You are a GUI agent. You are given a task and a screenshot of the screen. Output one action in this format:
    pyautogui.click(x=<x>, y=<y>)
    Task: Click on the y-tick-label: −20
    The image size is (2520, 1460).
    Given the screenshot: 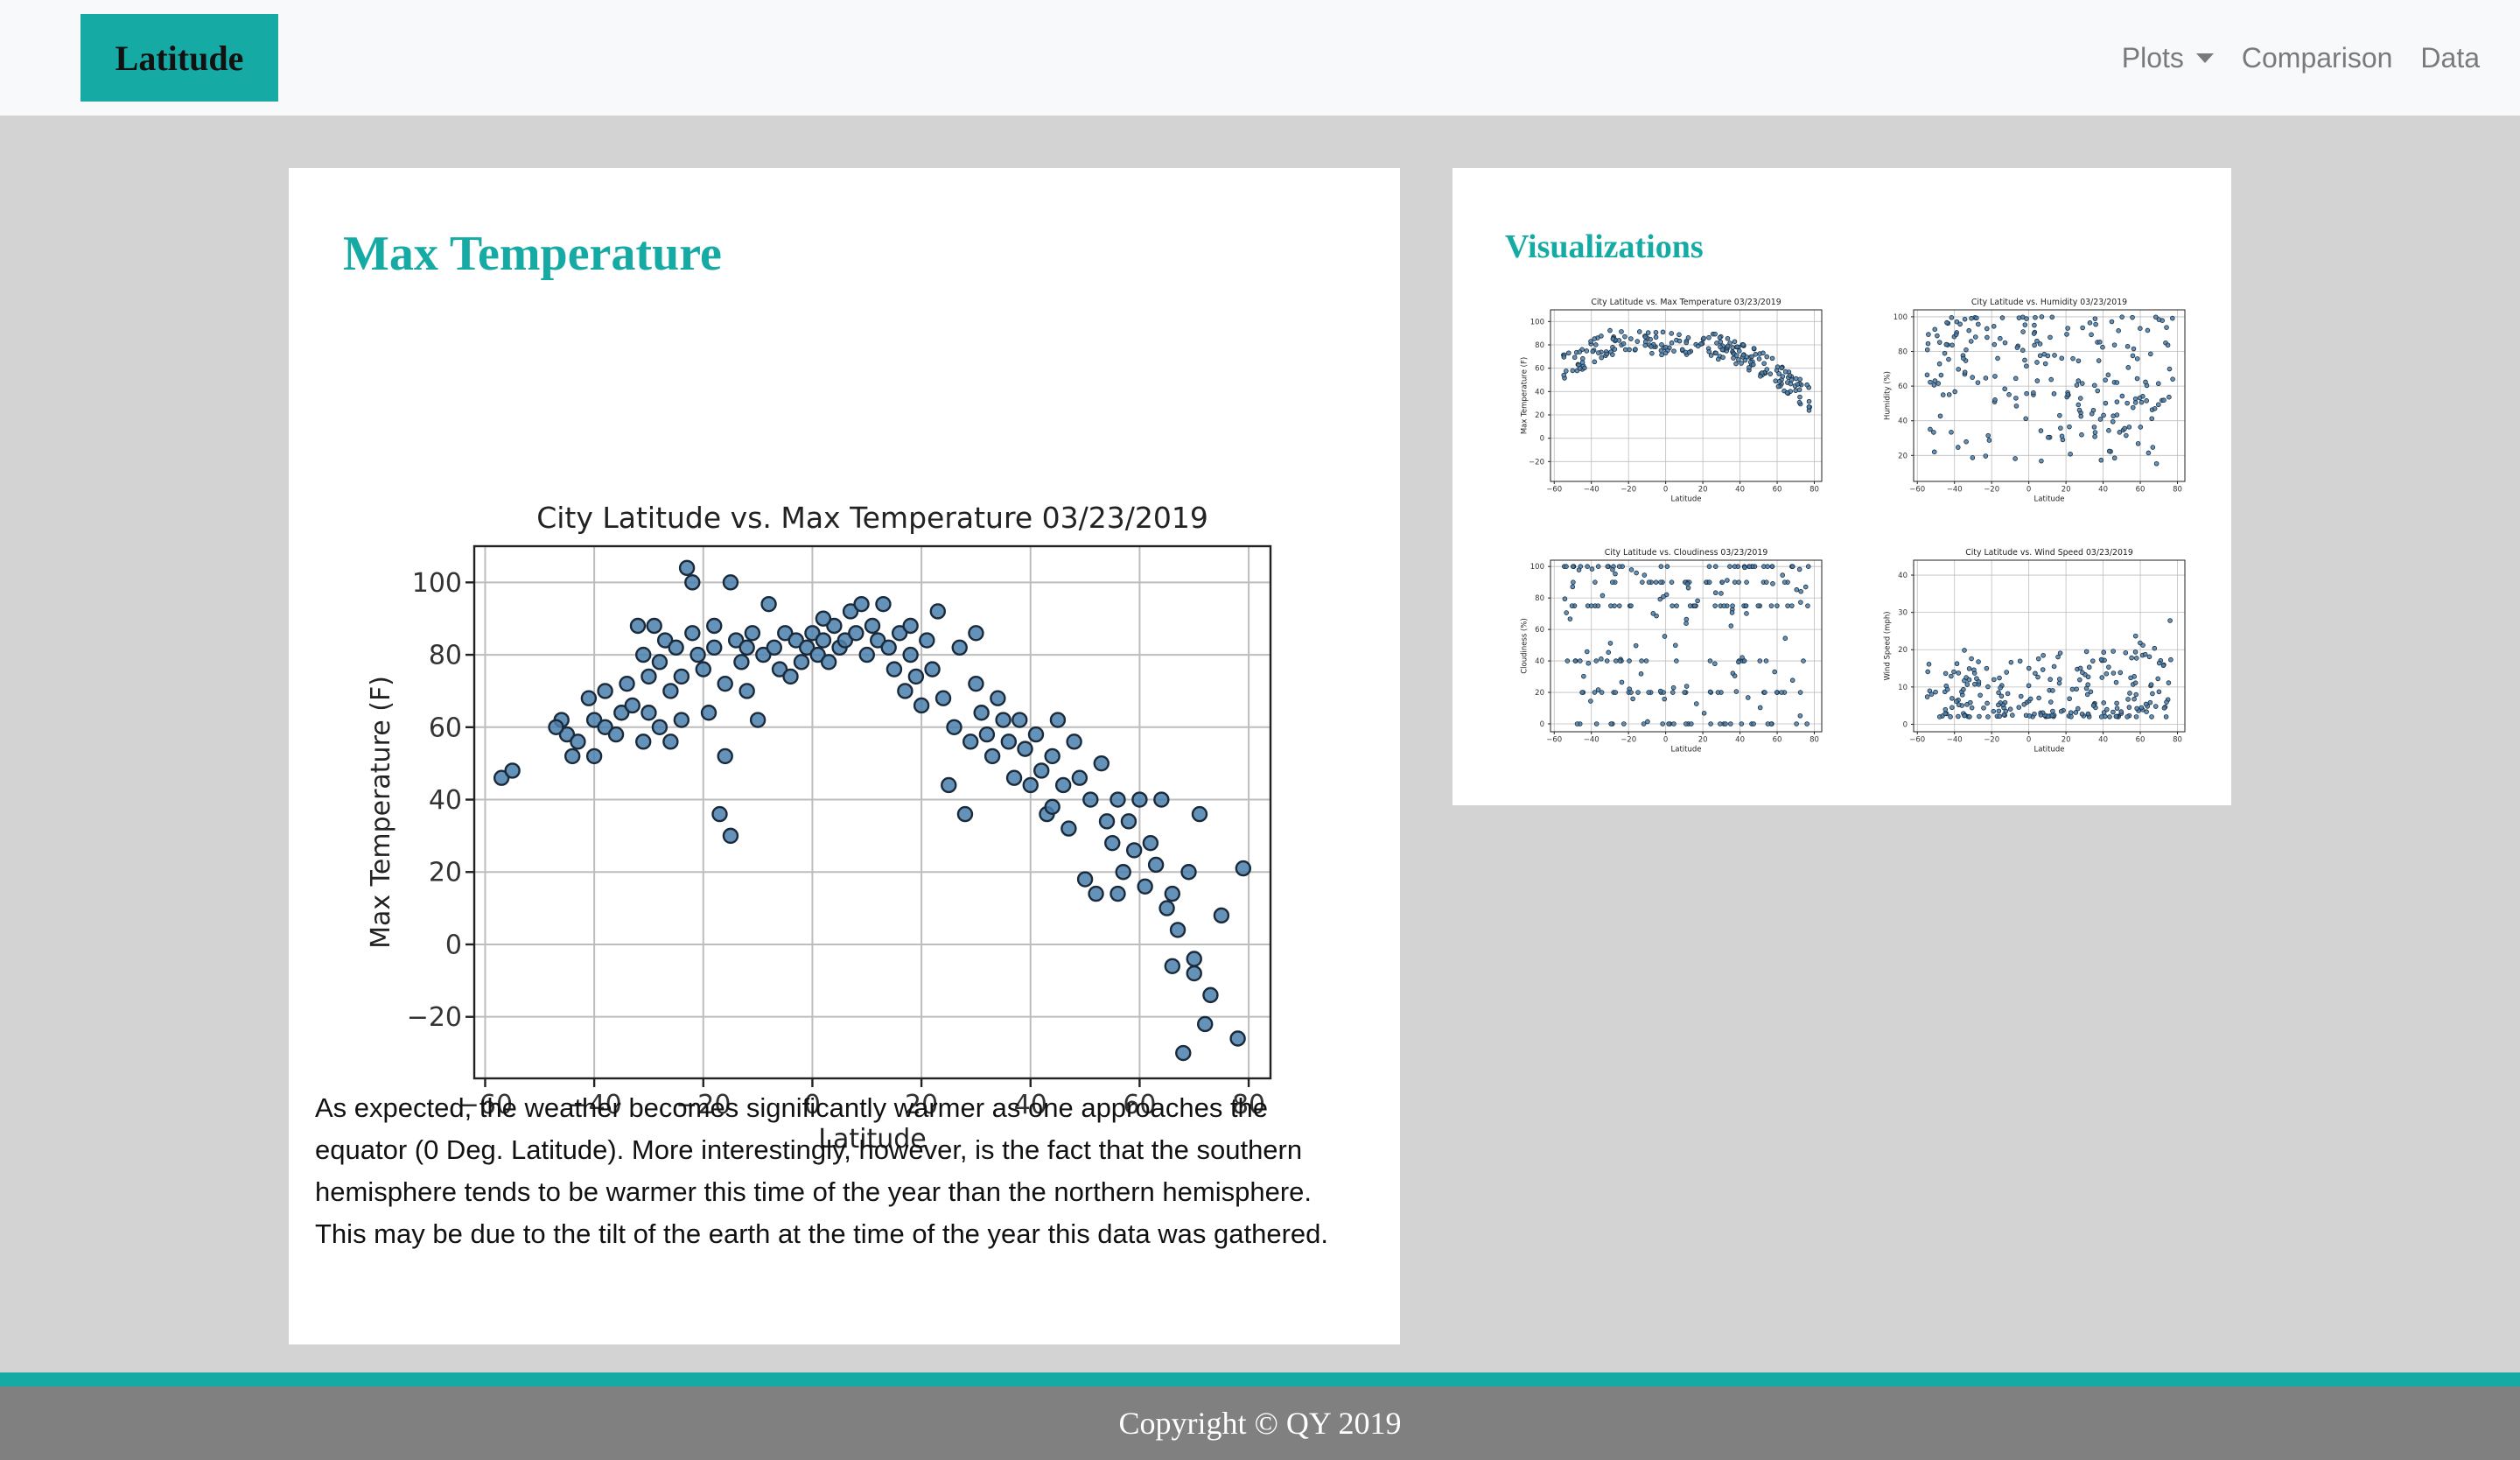 What is the action you would take?
    pyautogui.click(x=434, y=1018)
    